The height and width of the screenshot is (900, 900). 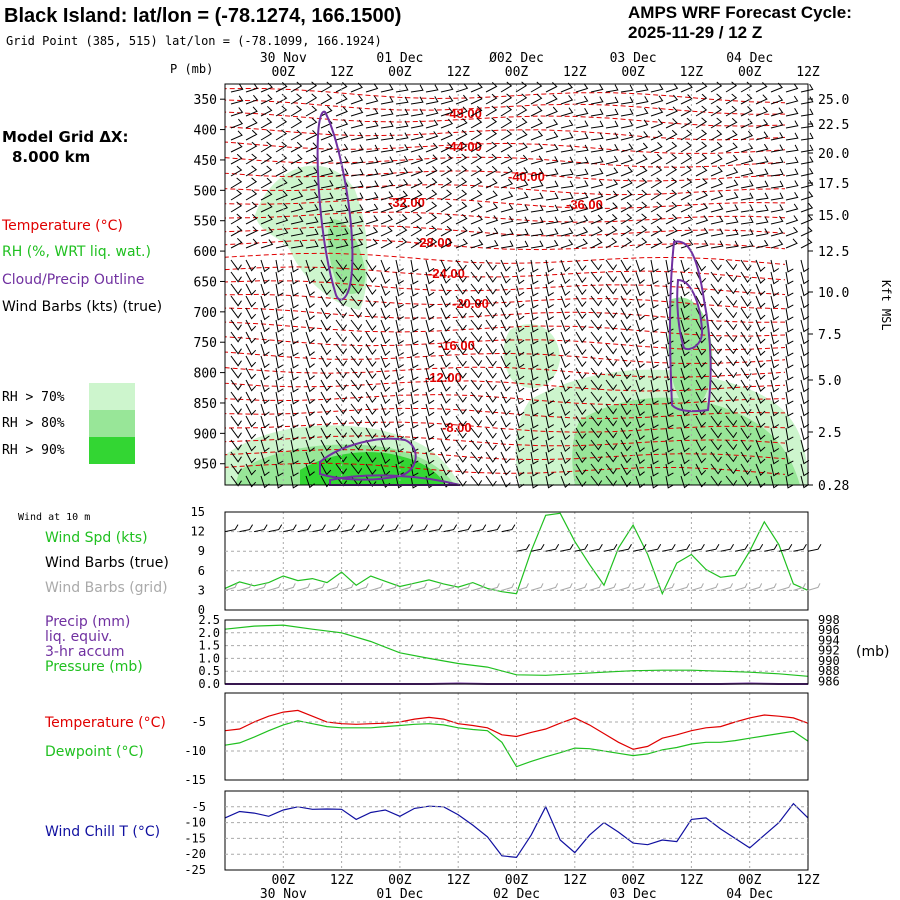 What do you see at coordinates (400, 72) in the screenshot?
I see `top-time-tick: 00Z` at bounding box center [400, 72].